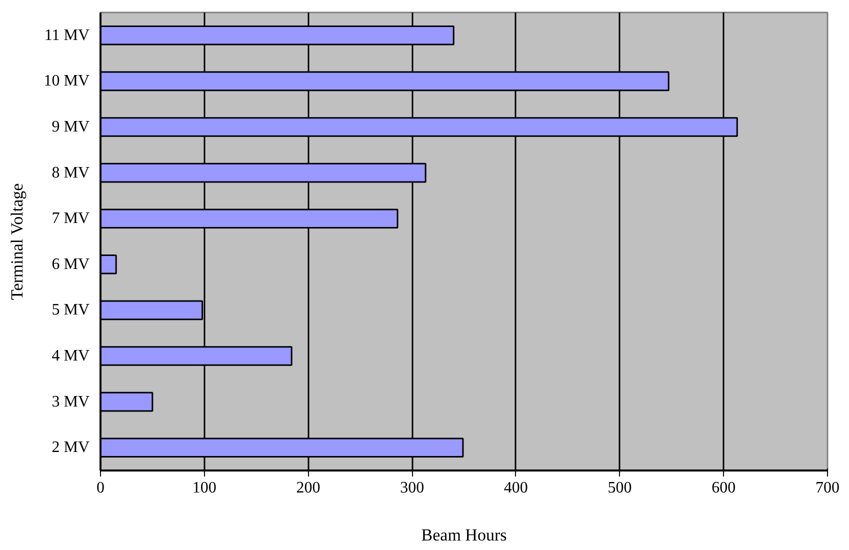  What do you see at coordinates (71, 310) in the screenshot?
I see `y-tick-label: 5 MV` at bounding box center [71, 310].